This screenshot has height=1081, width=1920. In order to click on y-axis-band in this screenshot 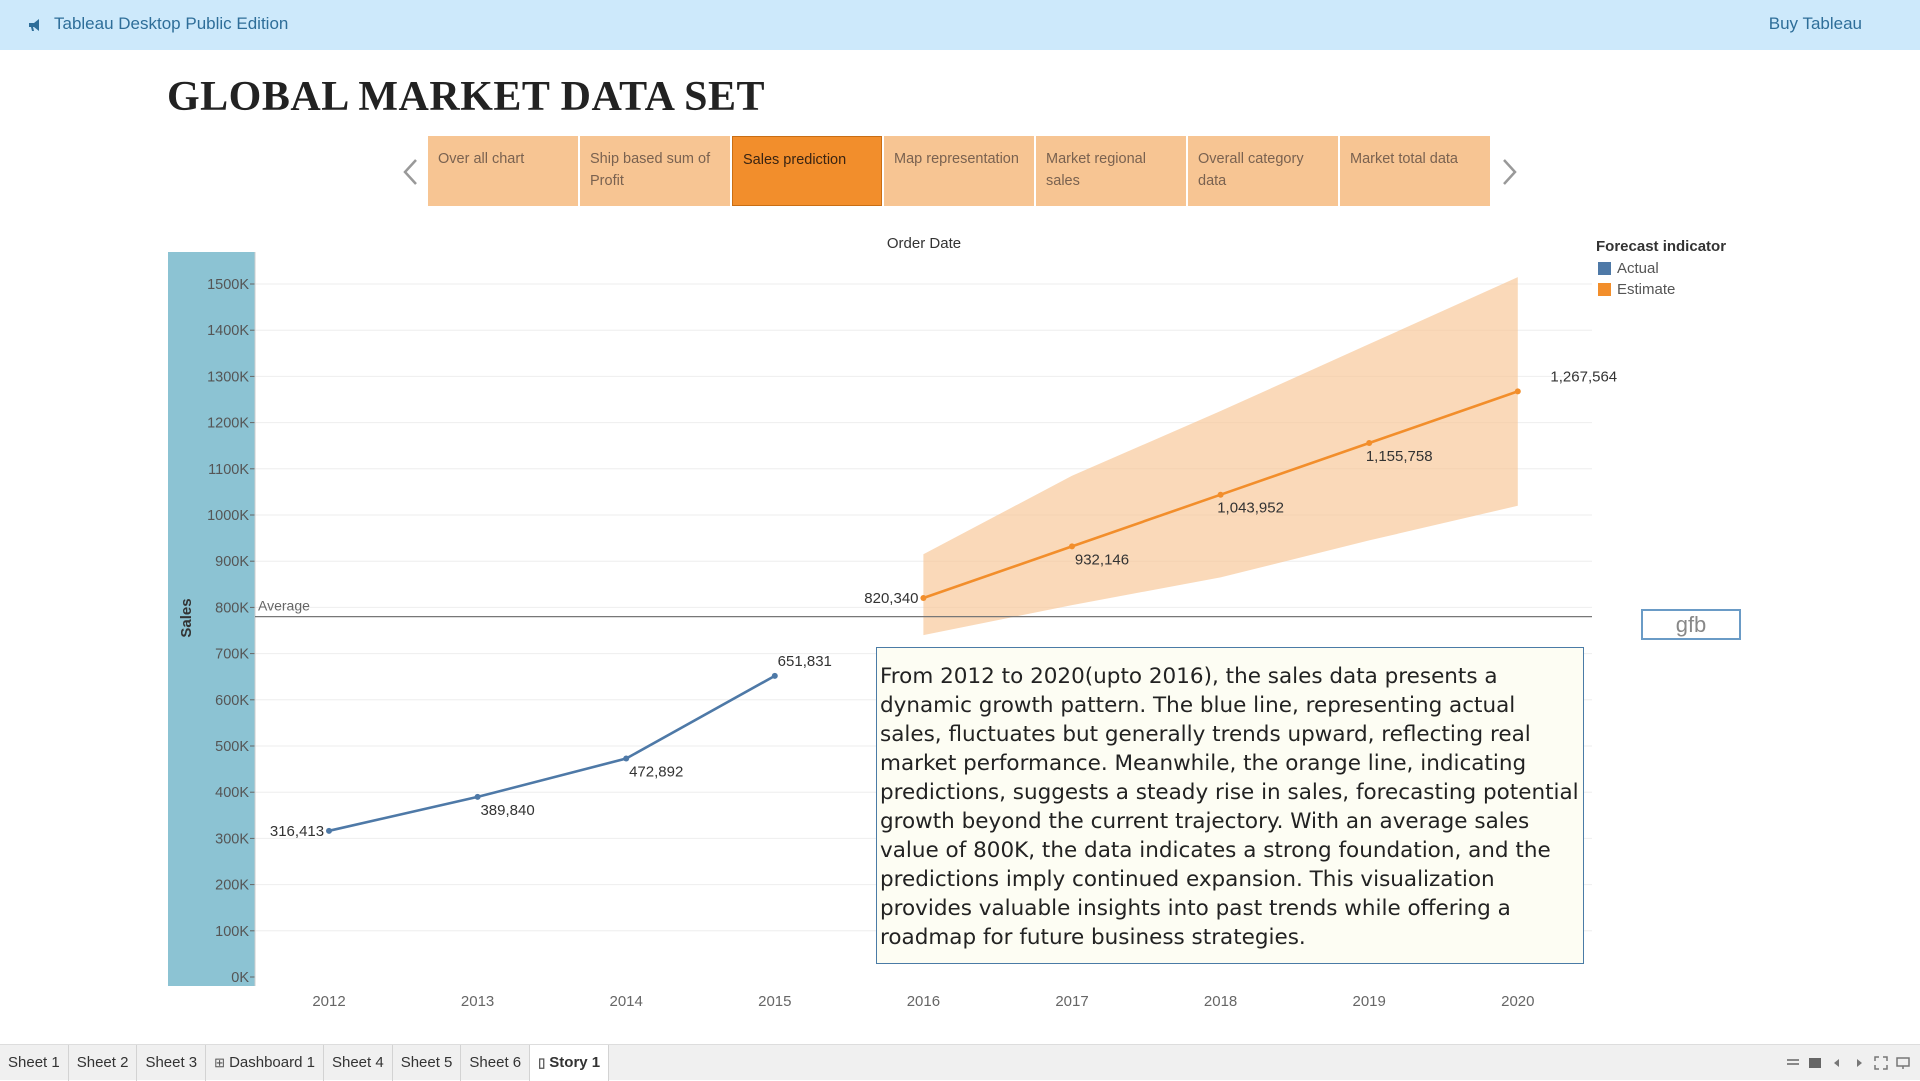, I will do `click(211, 619)`.